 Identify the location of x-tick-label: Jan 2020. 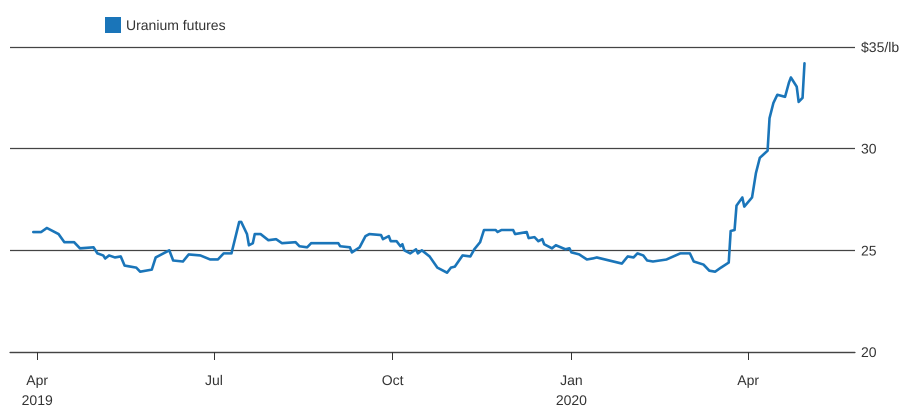
(572, 390).